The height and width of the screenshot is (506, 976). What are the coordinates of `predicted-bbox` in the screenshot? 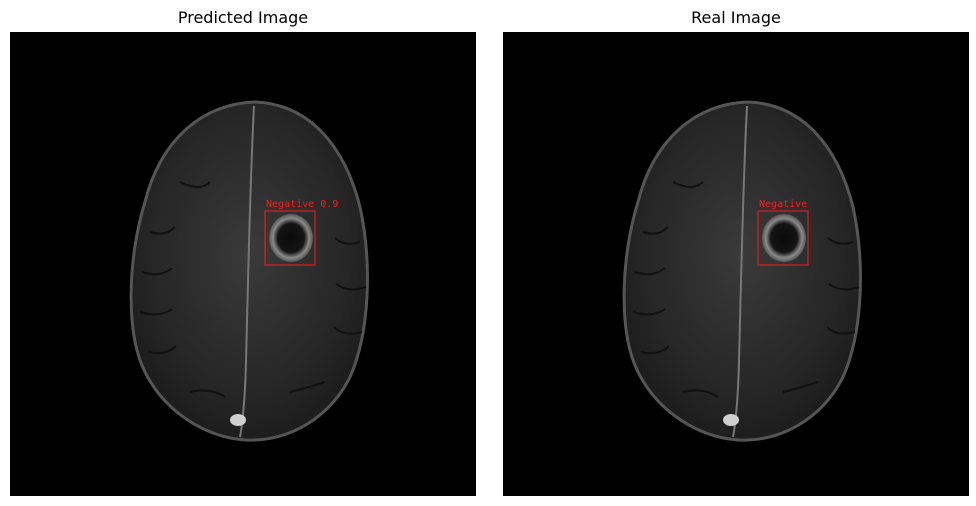 It's located at (290, 238).